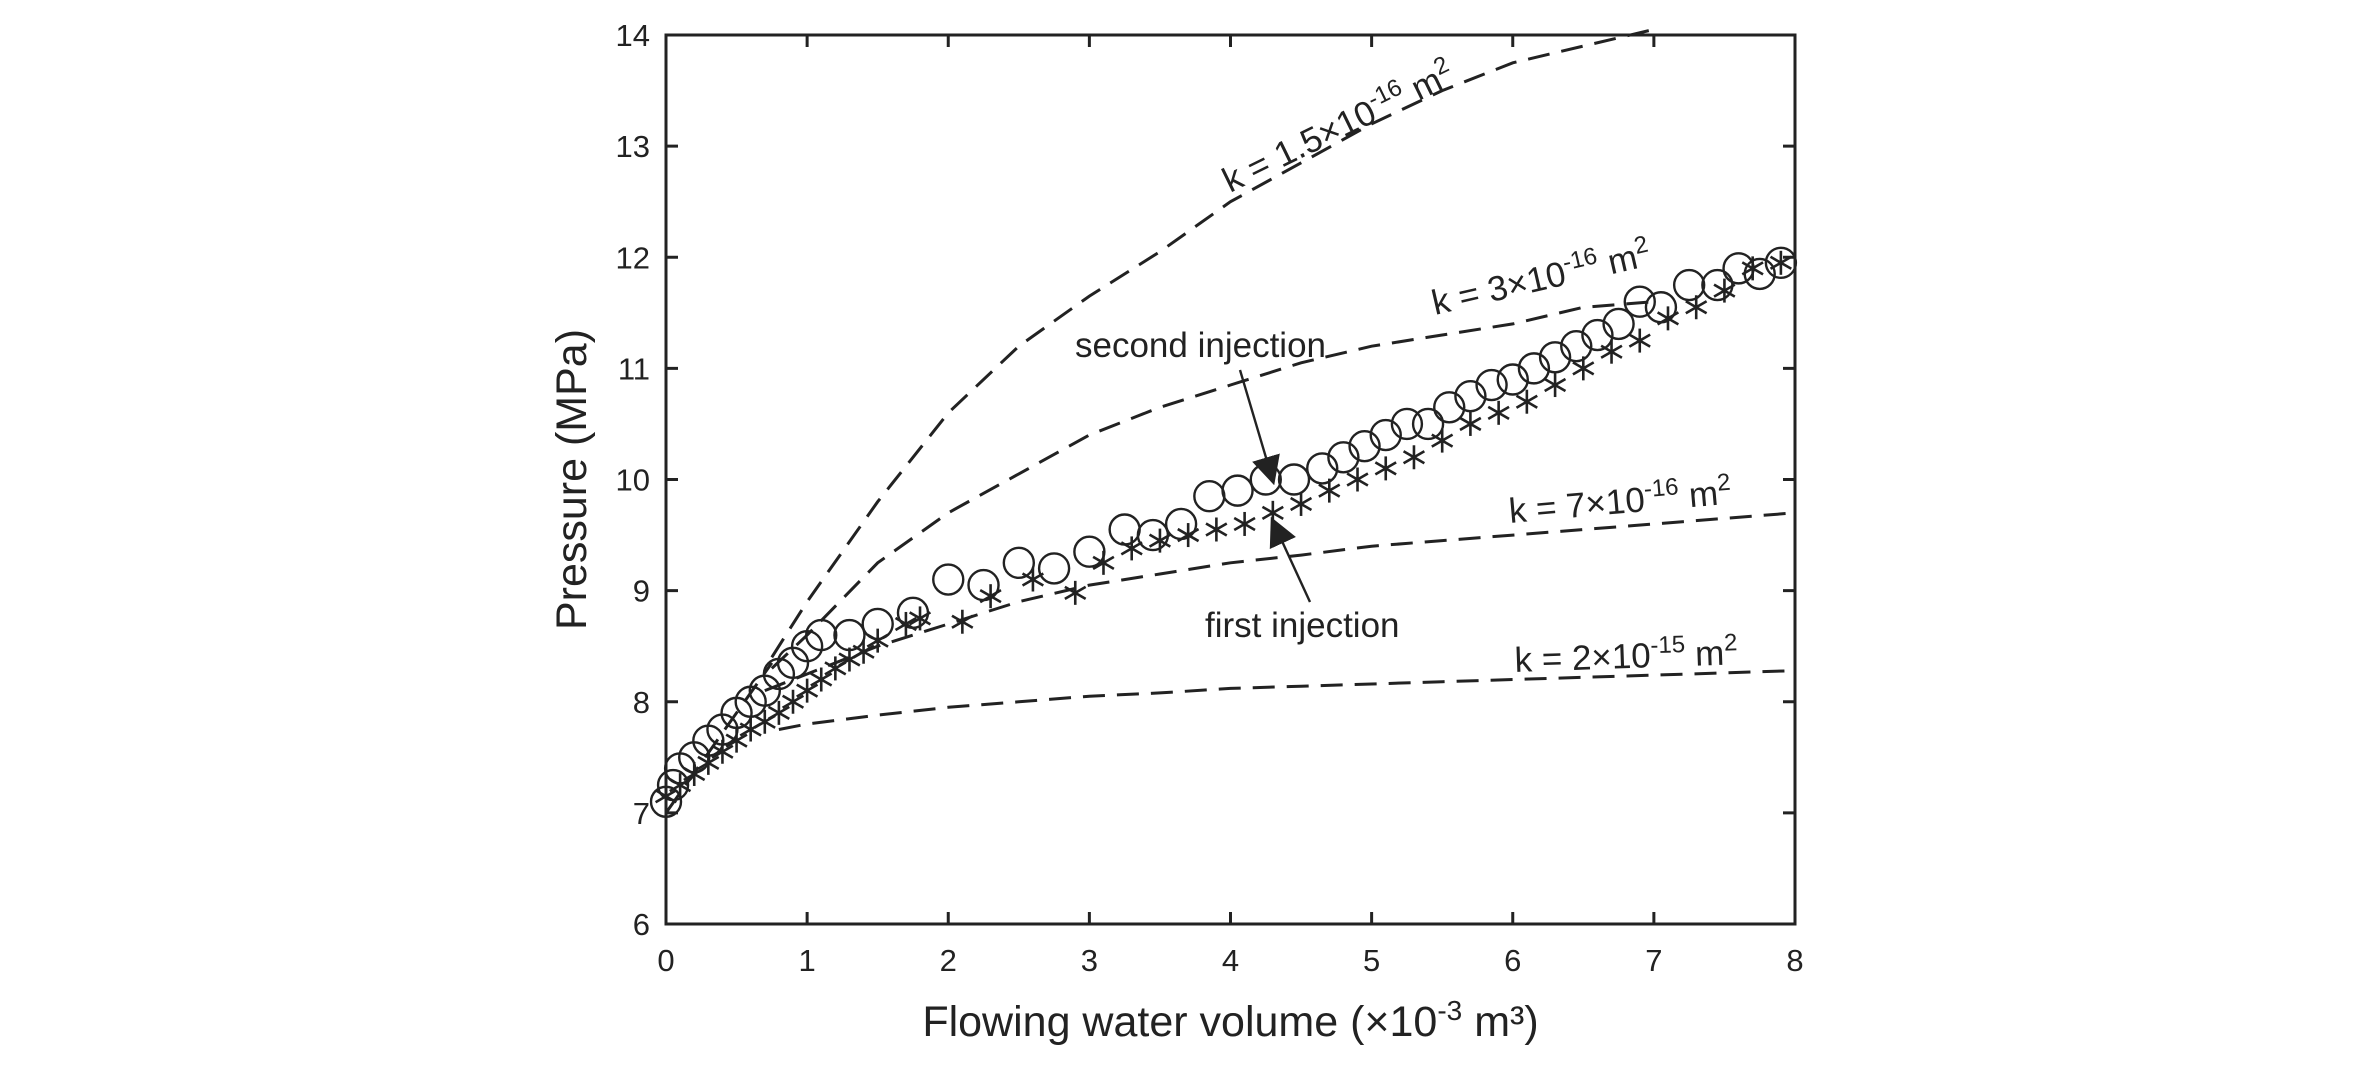 This screenshot has height=1068, width=2362. What do you see at coordinates (641, 591) in the screenshot?
I see `y-tick-label: 9` at bounding box center [641, 591].